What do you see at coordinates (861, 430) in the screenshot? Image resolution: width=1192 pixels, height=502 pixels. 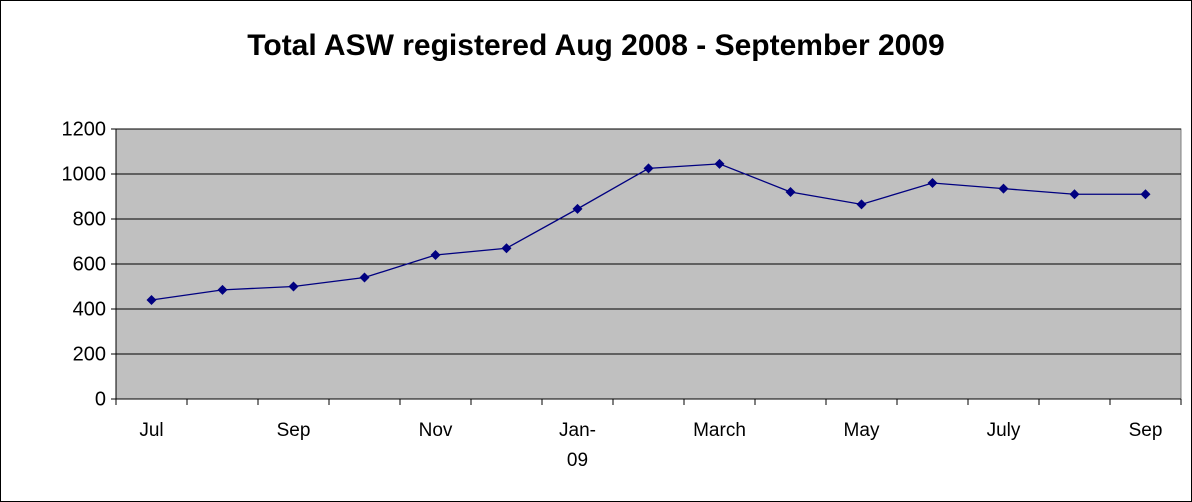 I see `x-tick-label: May` at bounding box center [861, 430].